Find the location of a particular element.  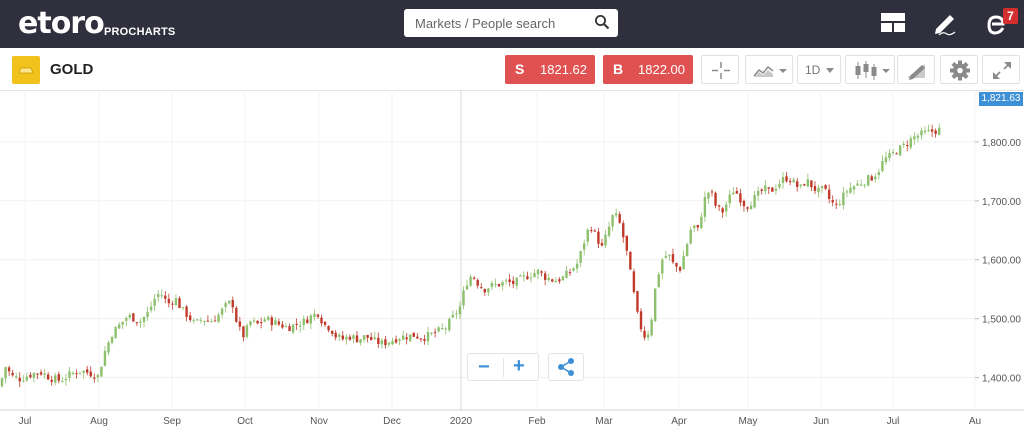

crosshair-button is located at coordinates (720, 69).